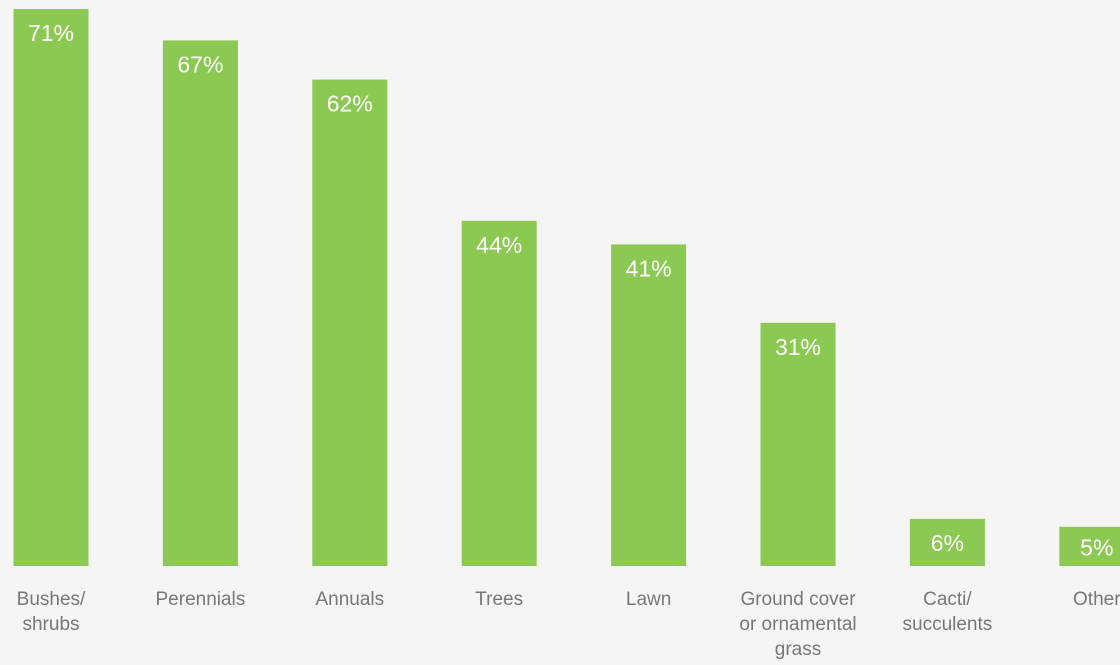 Image resolution: width=1120 pixels, height=665 pixels. I want to click on category-label-0: Bushes/shrubs, so click(51, 612).